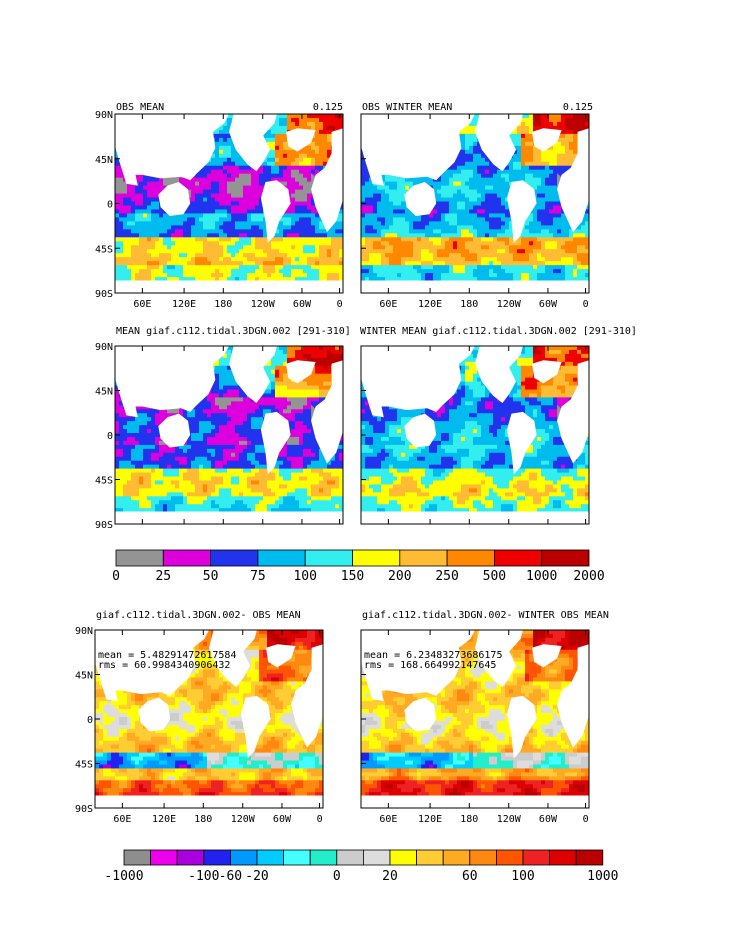 The width and height of the screenshot is (733, 945). What do you see at coordinates (578, 107) in the screenshot?
I see `panel-title-right: 0.125` at bounding box center [578, 107].